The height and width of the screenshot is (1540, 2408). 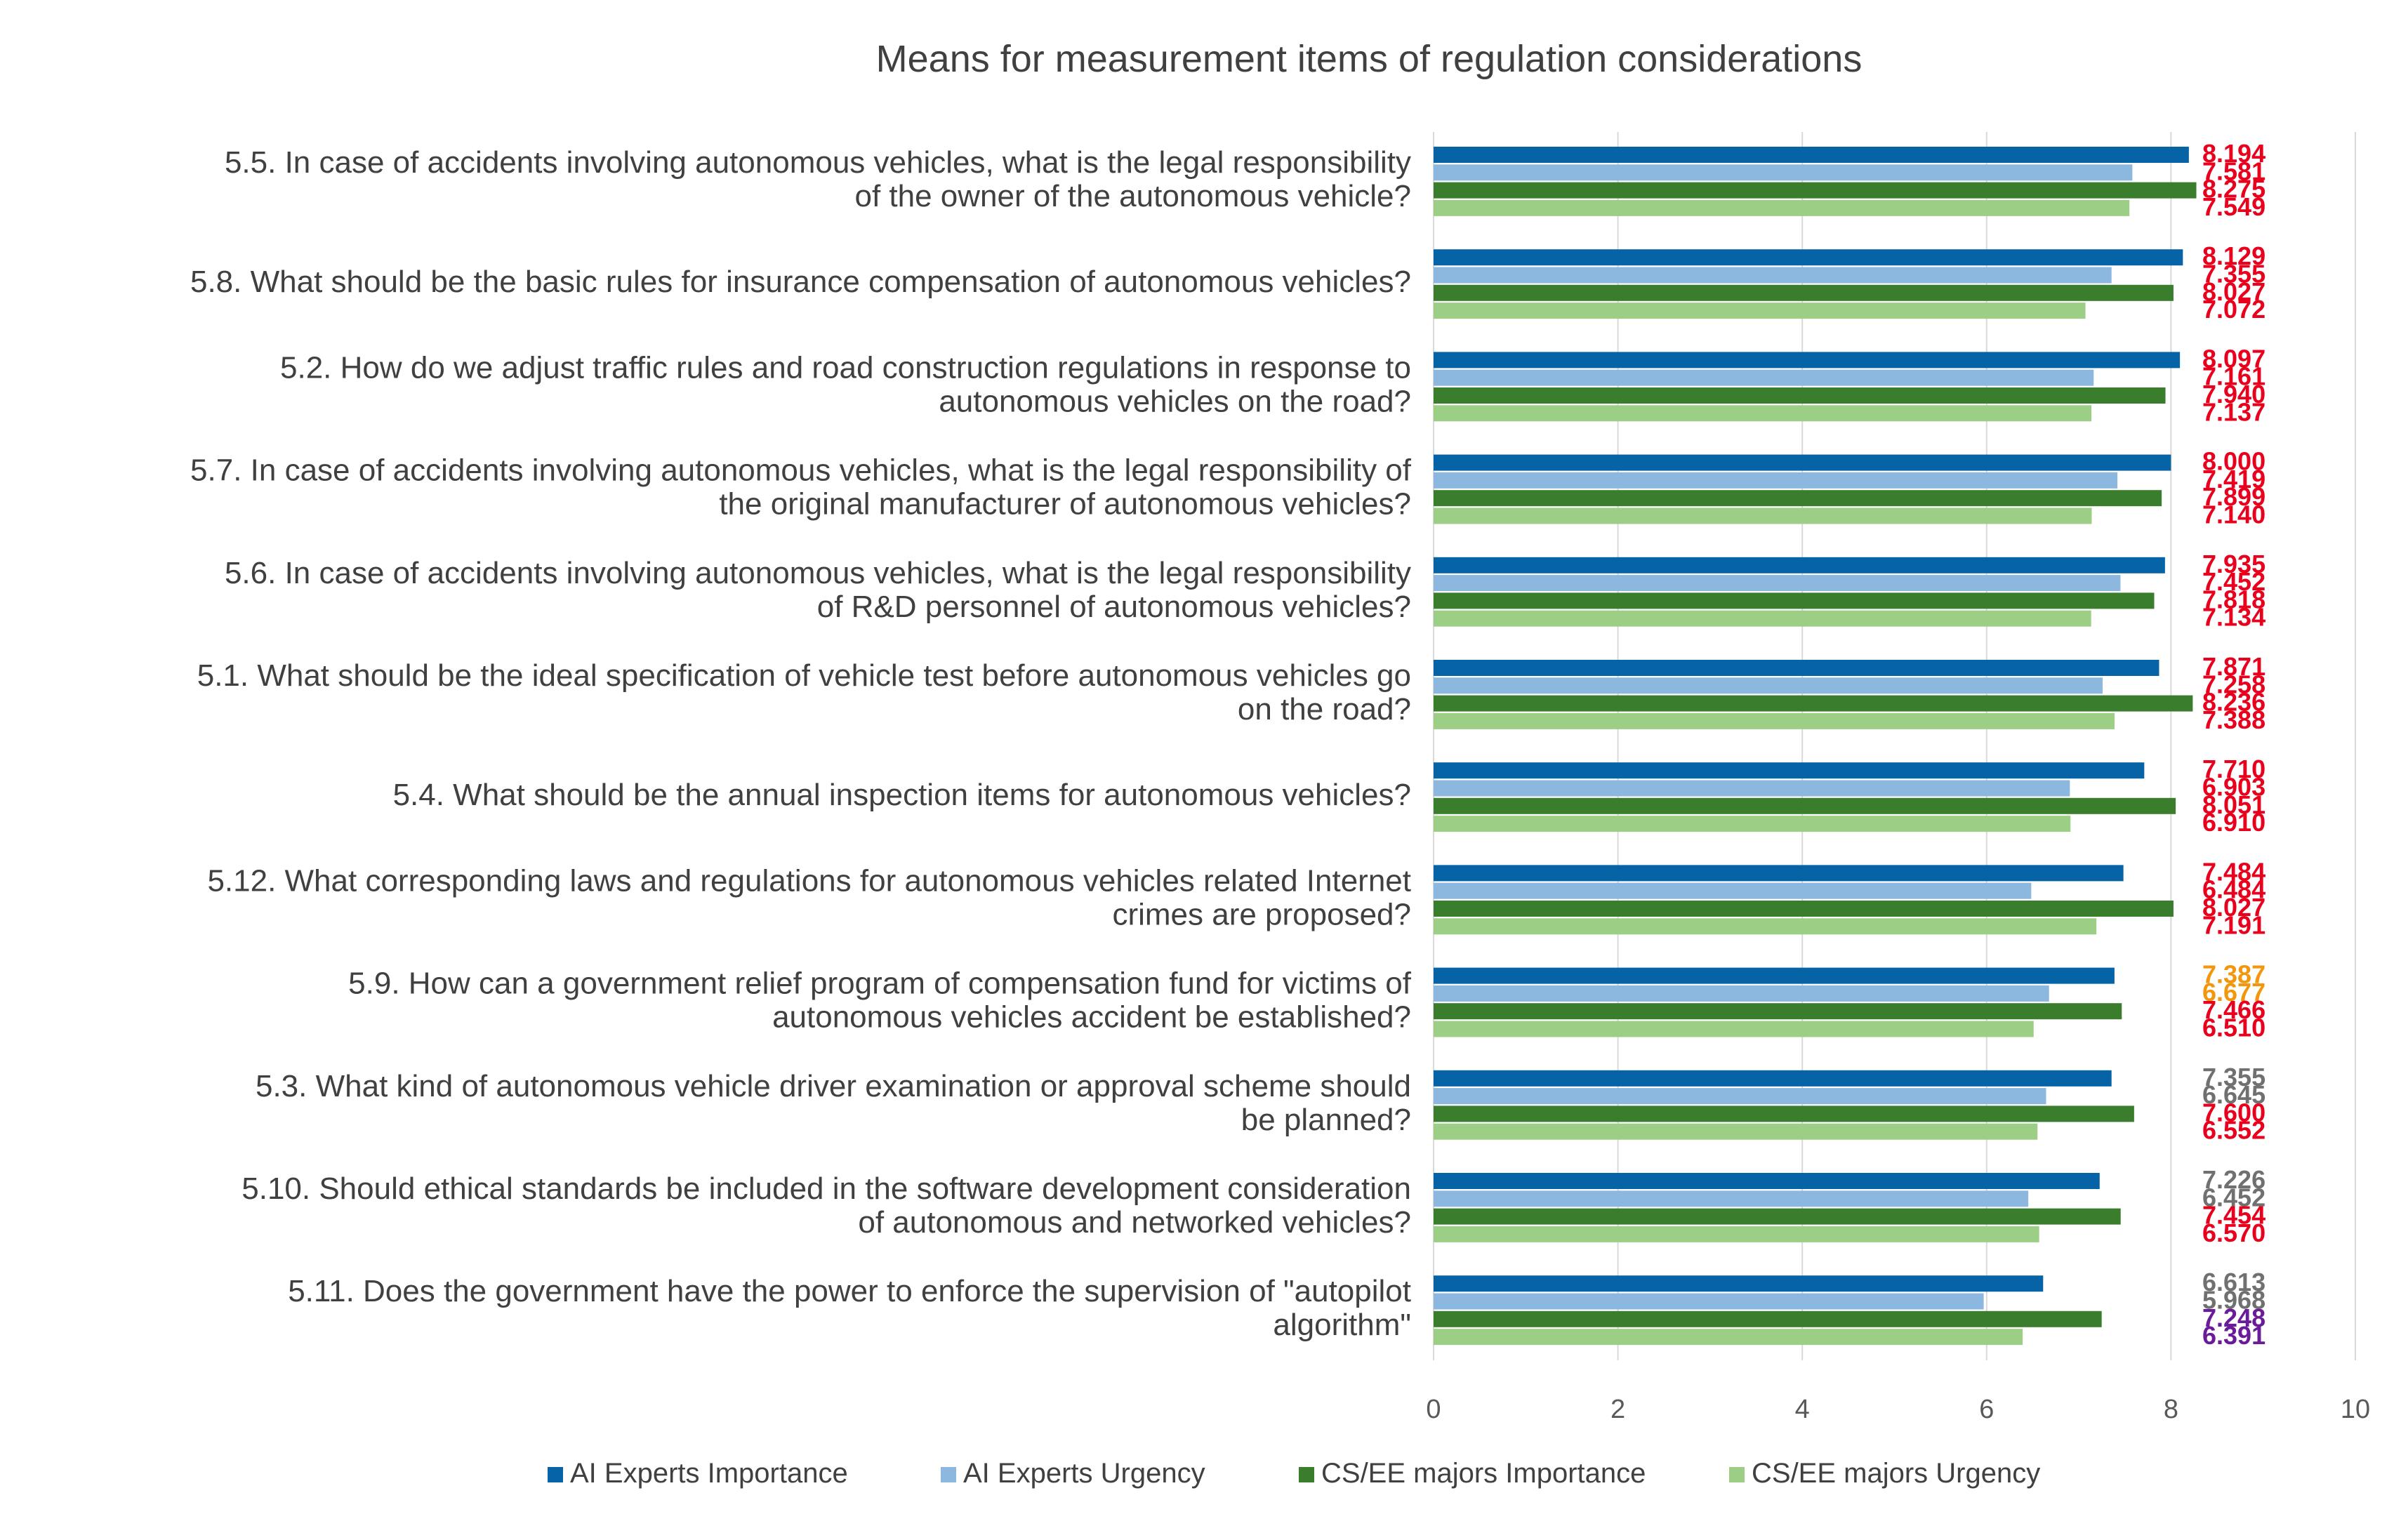 I want to click on value-label: 7.355, so click(x=2233, y=274).